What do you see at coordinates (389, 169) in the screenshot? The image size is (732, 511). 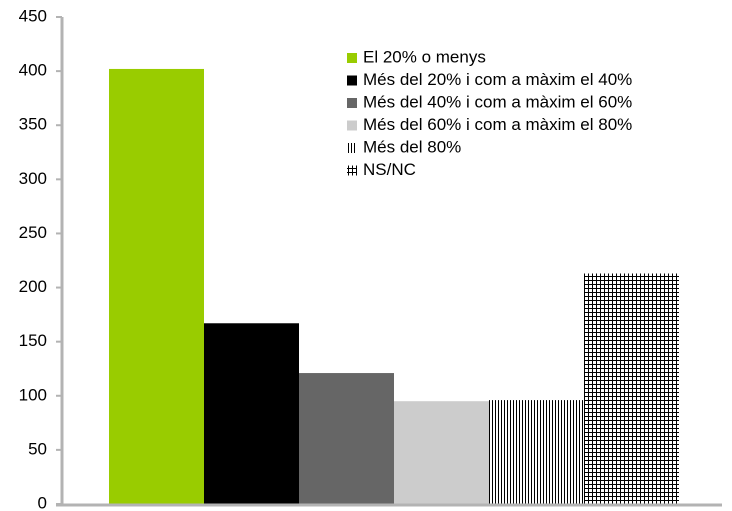 I see `legend-label: NS/NC` at bounding box center [389, 169].